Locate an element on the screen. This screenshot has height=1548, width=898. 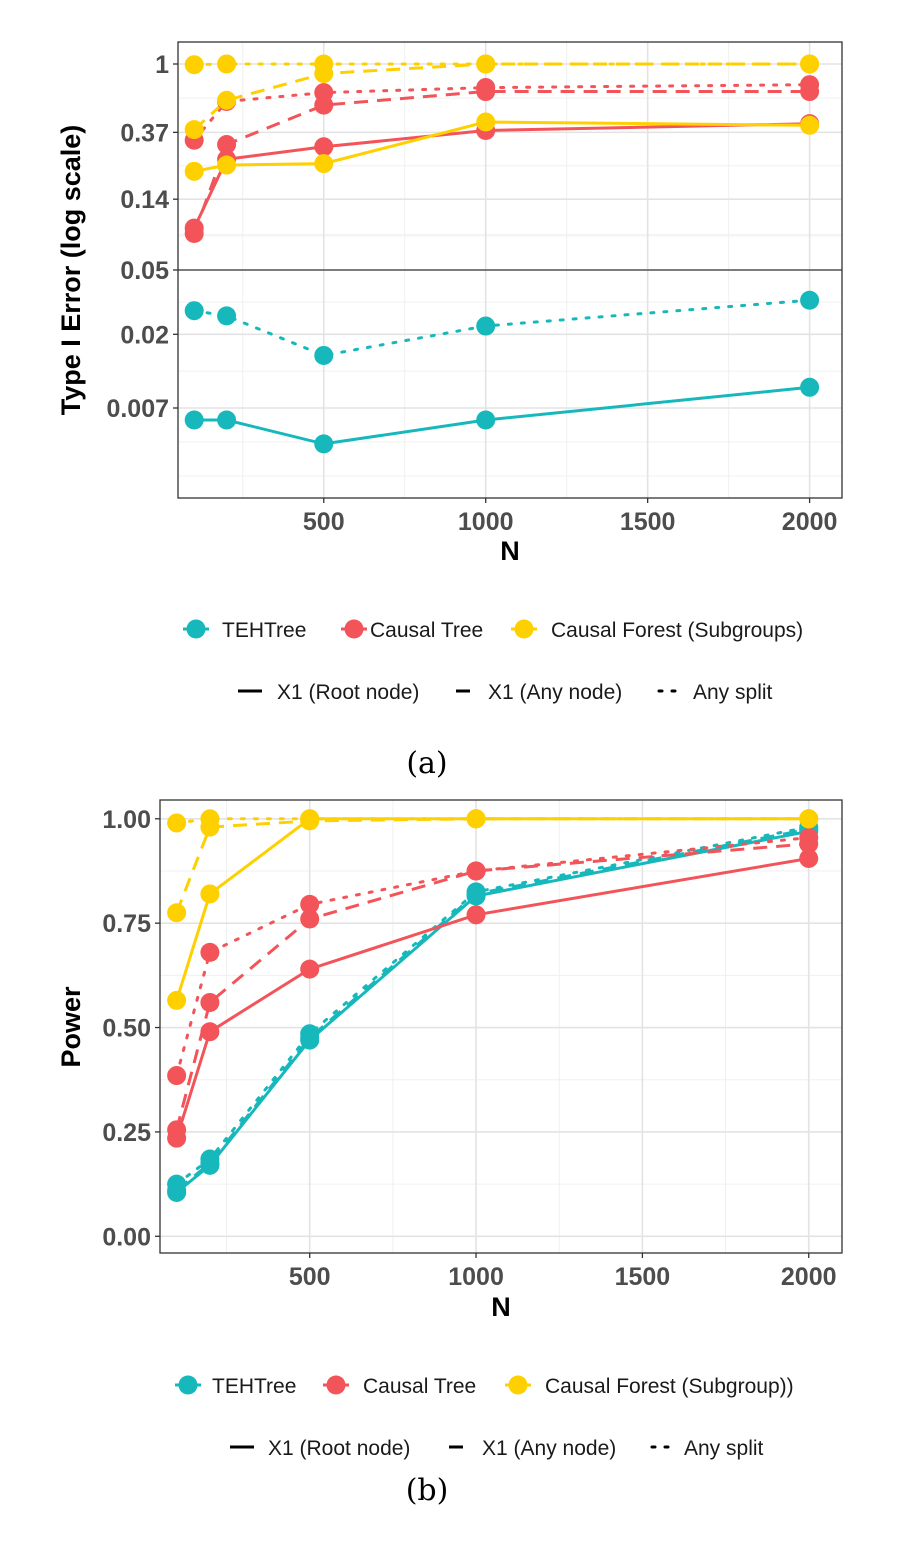
series-line-causal-forest-dashed is located at coordinates (501, 96).